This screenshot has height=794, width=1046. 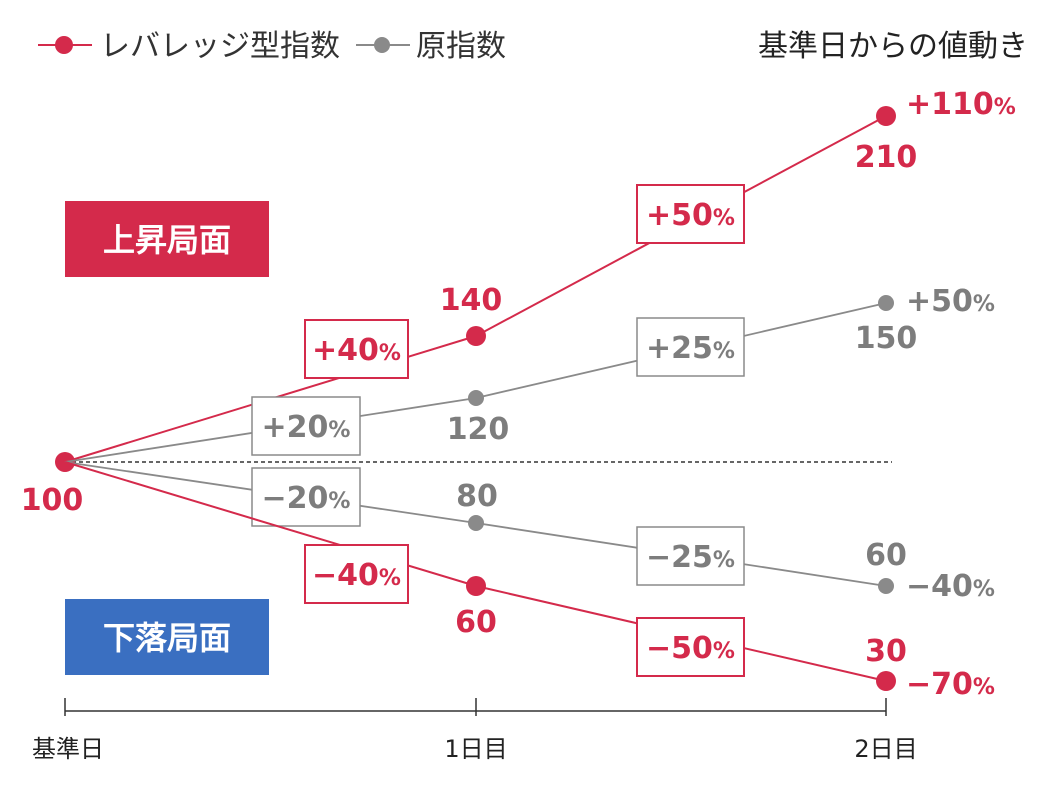 What do you see at coordinates (461, 46) in the screenshot?
I see `legend-label-original: 原指数` at bounding box center [461, 46].